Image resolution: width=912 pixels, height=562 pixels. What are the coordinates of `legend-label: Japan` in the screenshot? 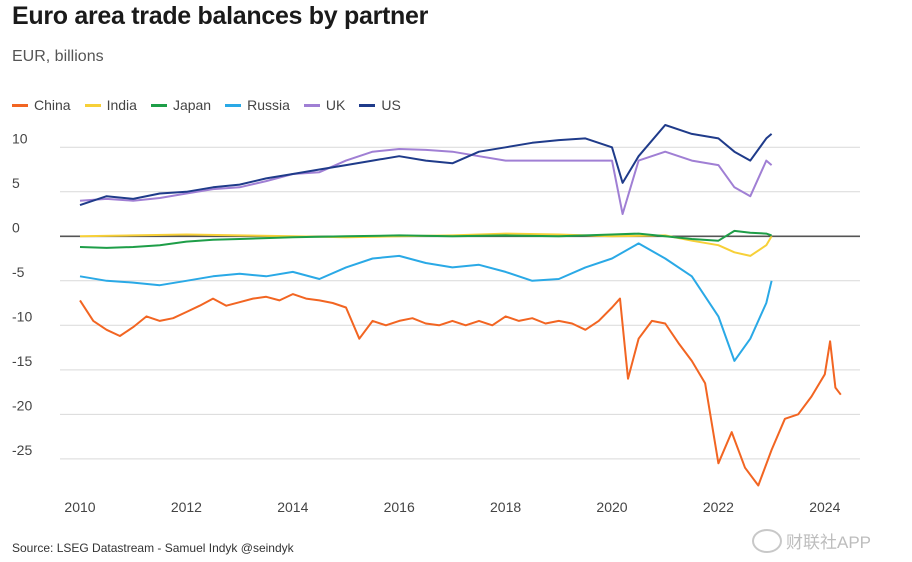 It's located at (192, 105).